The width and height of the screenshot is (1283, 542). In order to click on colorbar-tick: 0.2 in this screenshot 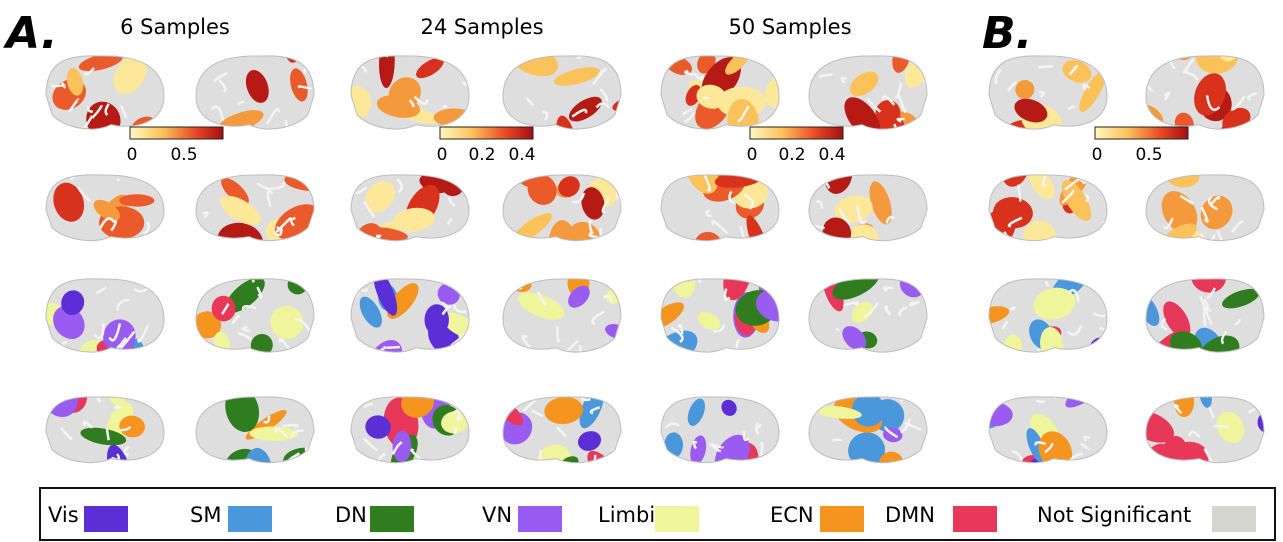, I will do `click(791, 155)`.